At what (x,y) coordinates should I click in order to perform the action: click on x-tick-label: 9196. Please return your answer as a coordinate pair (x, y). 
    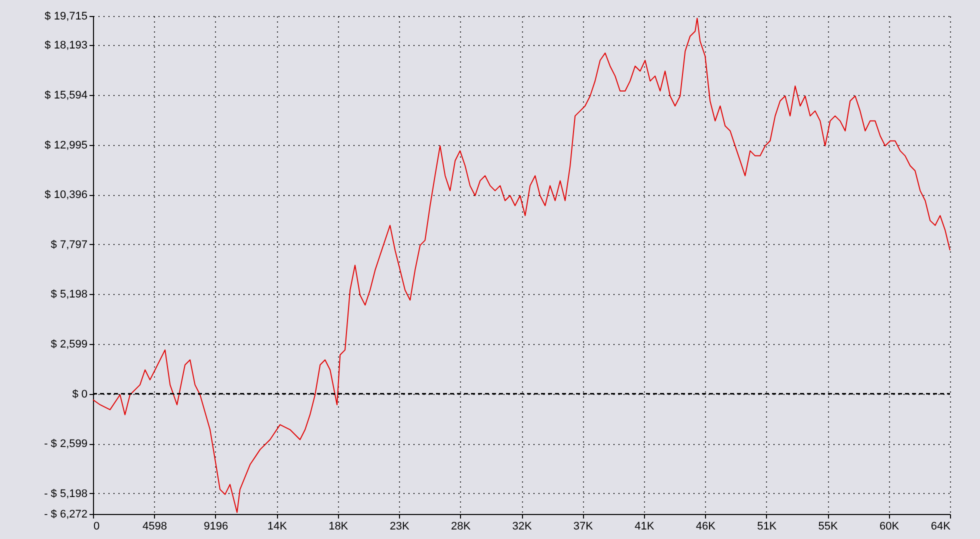
    Looking at the image, I should click on (216, 526).